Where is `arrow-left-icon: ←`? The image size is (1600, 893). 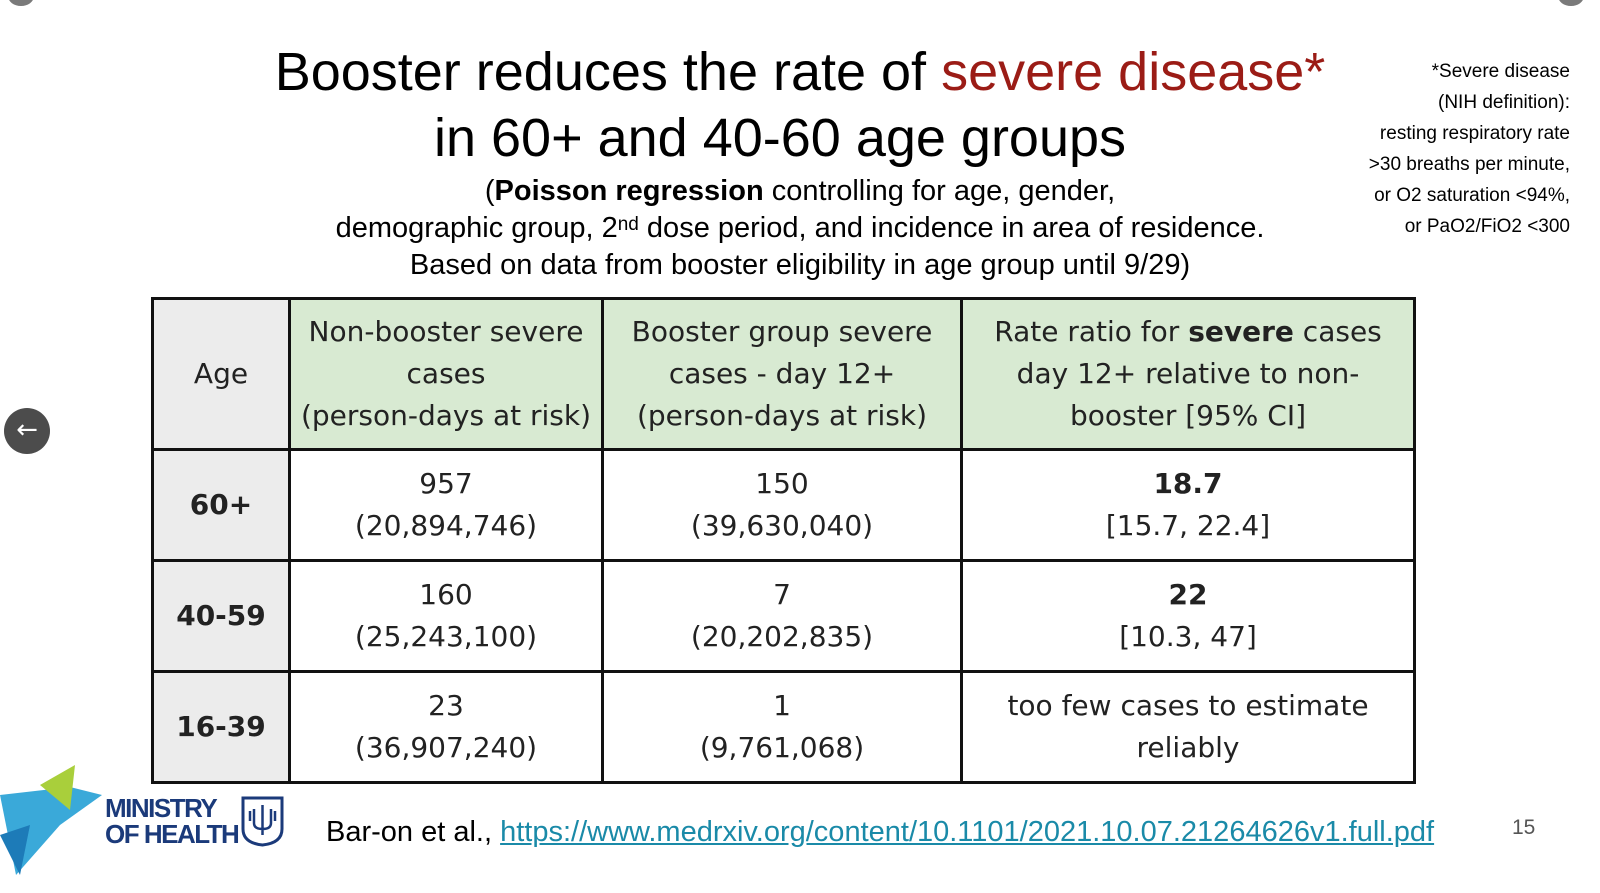
arrow-left-icon: ← is located at coordinates (27, 430).